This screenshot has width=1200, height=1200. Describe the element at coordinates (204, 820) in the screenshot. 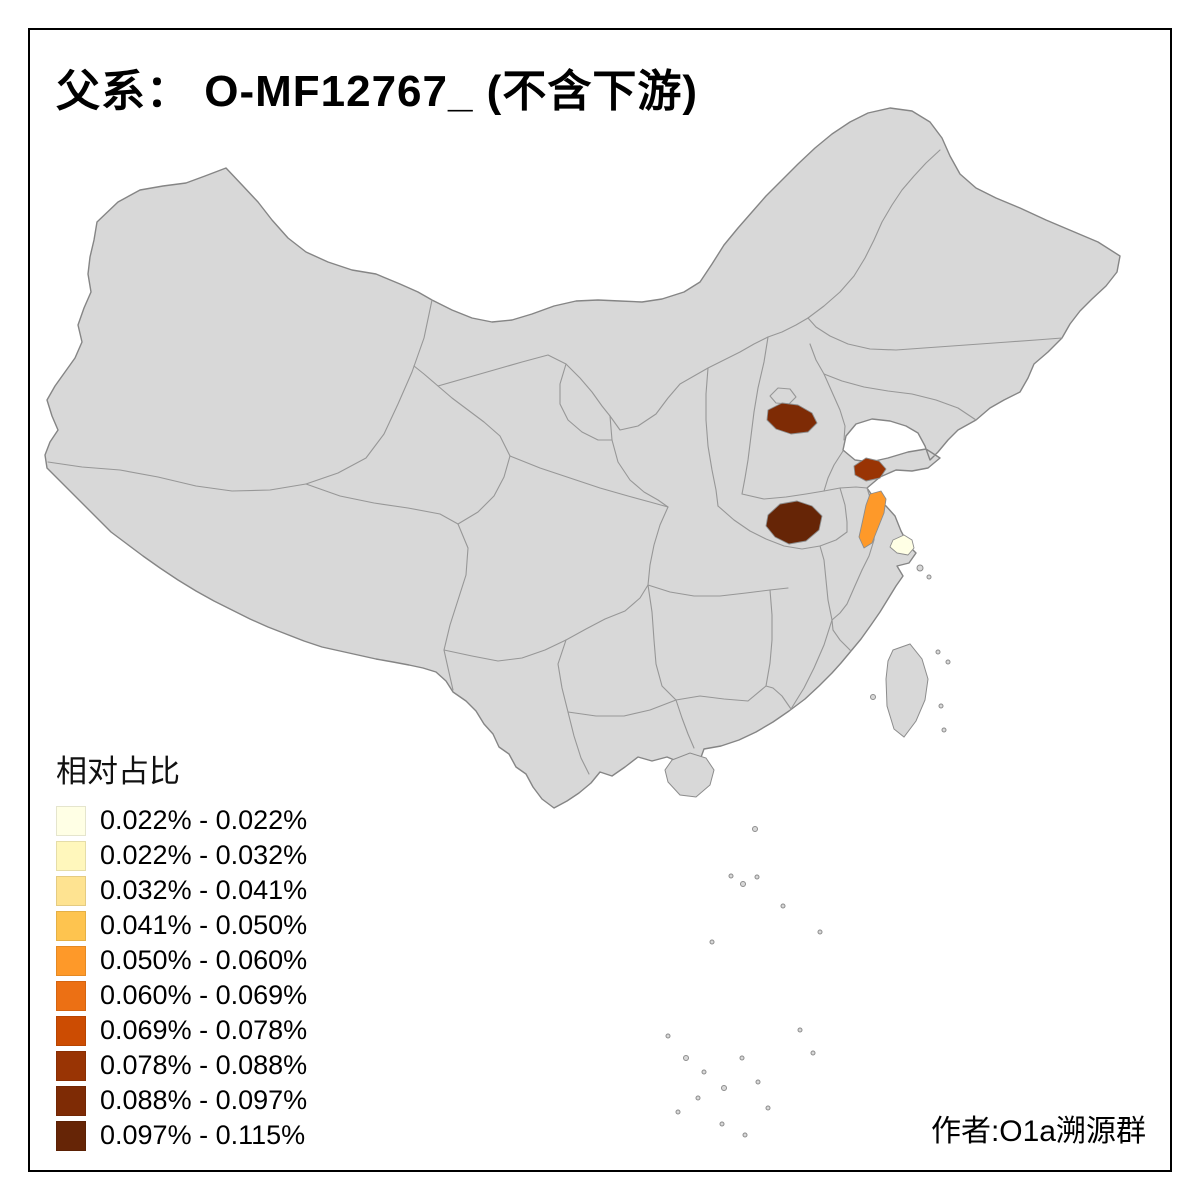

I see `legend-label: 0.022% - 0.022%` at that location.